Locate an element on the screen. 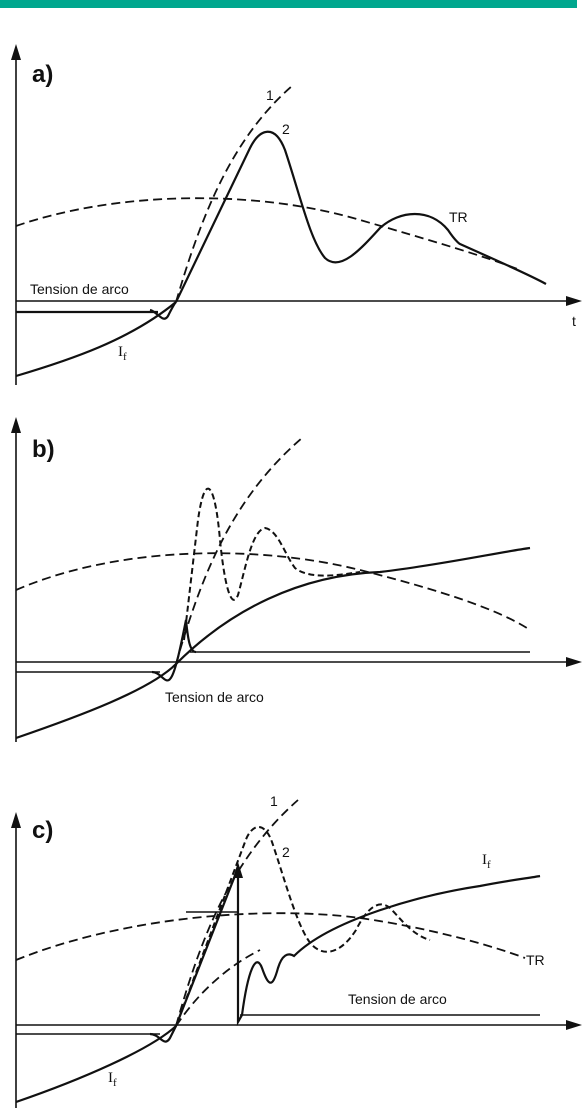  panel-c-arc-voltage-label: Tension de arco is located at coordinates (397, 999).